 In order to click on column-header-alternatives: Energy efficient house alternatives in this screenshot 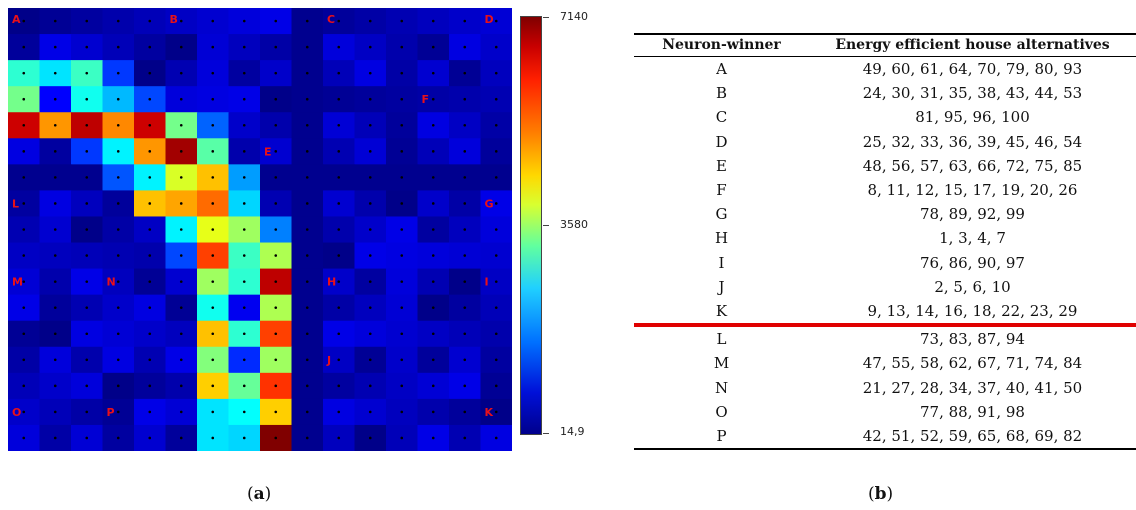, I will do `click(972, 45)`.